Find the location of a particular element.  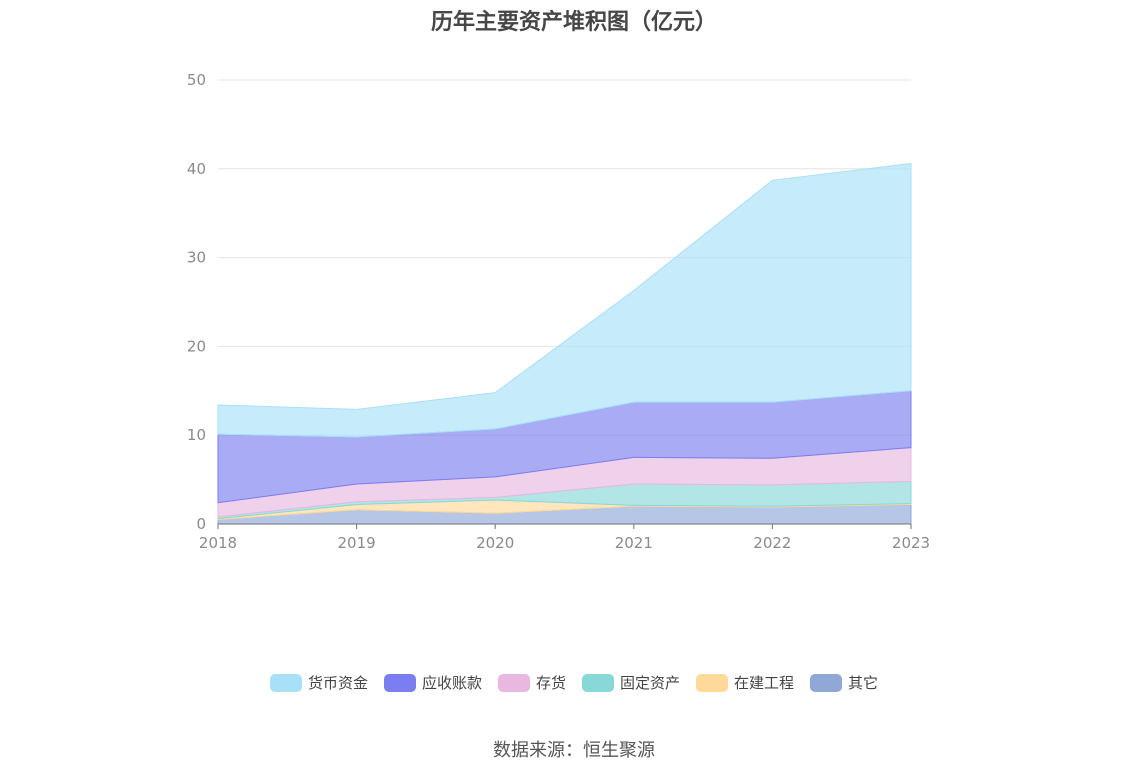

legend-label: 在建工程 is located at coordinates (764, 683).